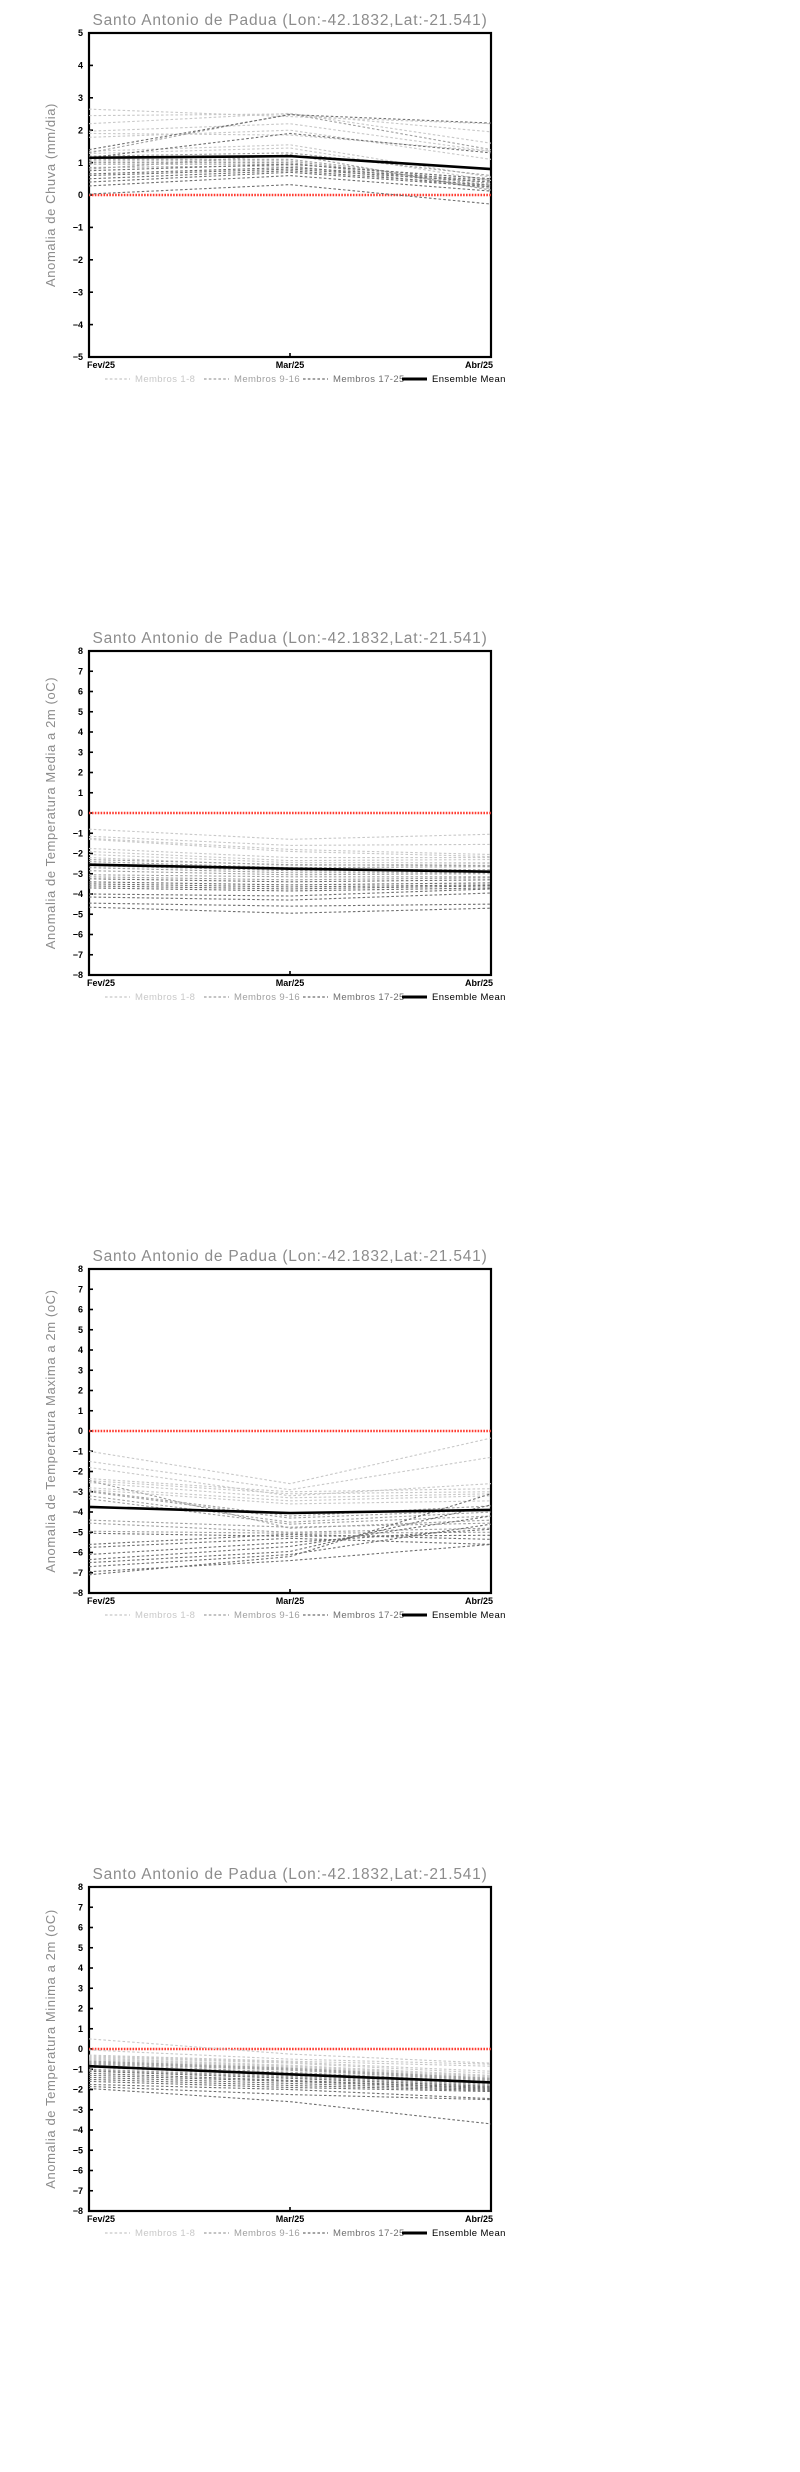 The width and height of the screenshot is (800, 2472). I want to click on y-tick-label: 0, so click(80, 1431).